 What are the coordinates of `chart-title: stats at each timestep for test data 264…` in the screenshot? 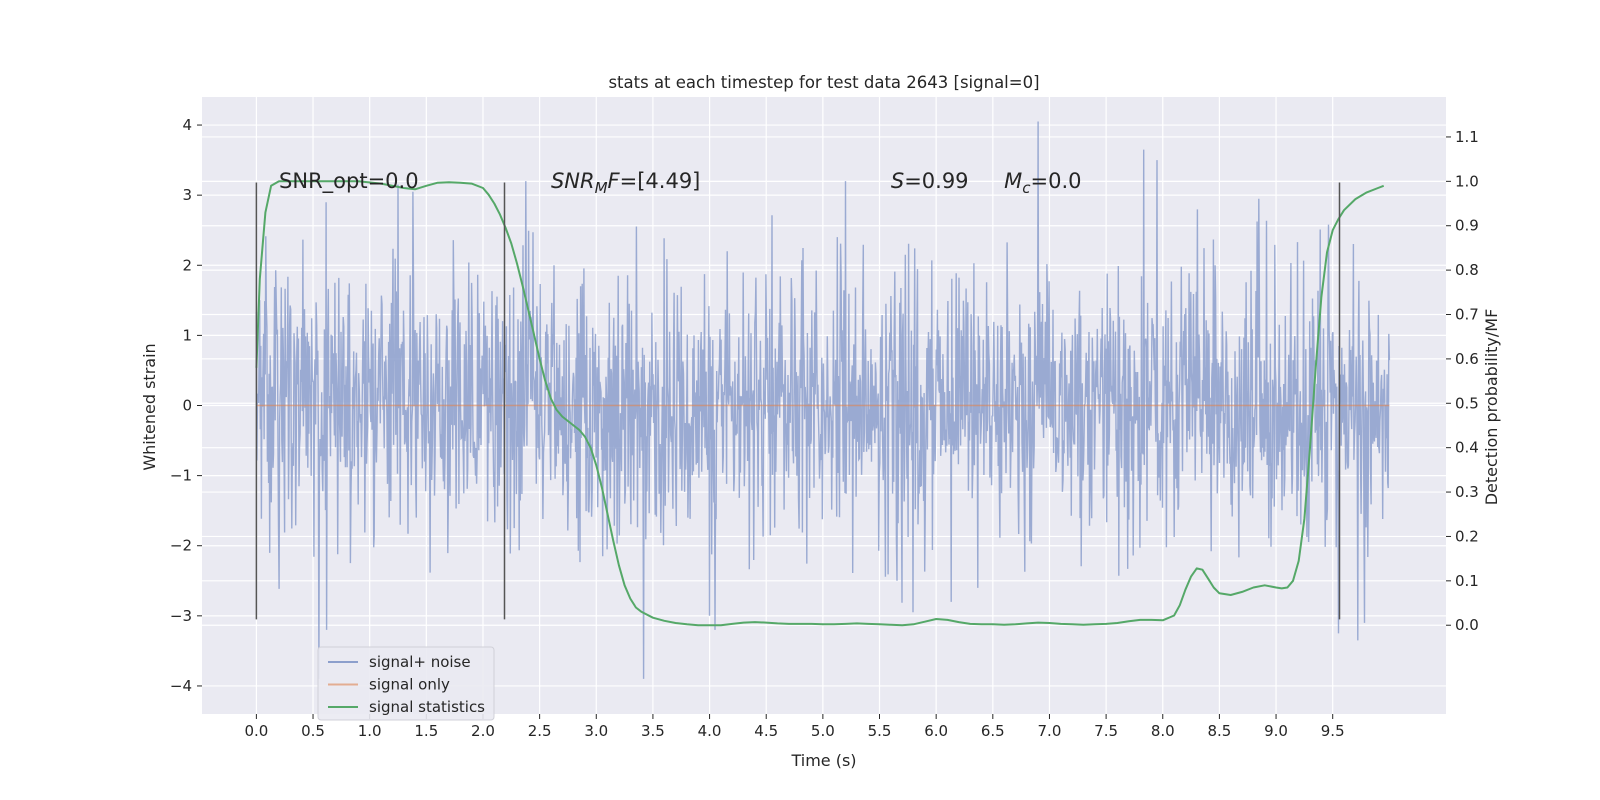 It's located at (823, 82).